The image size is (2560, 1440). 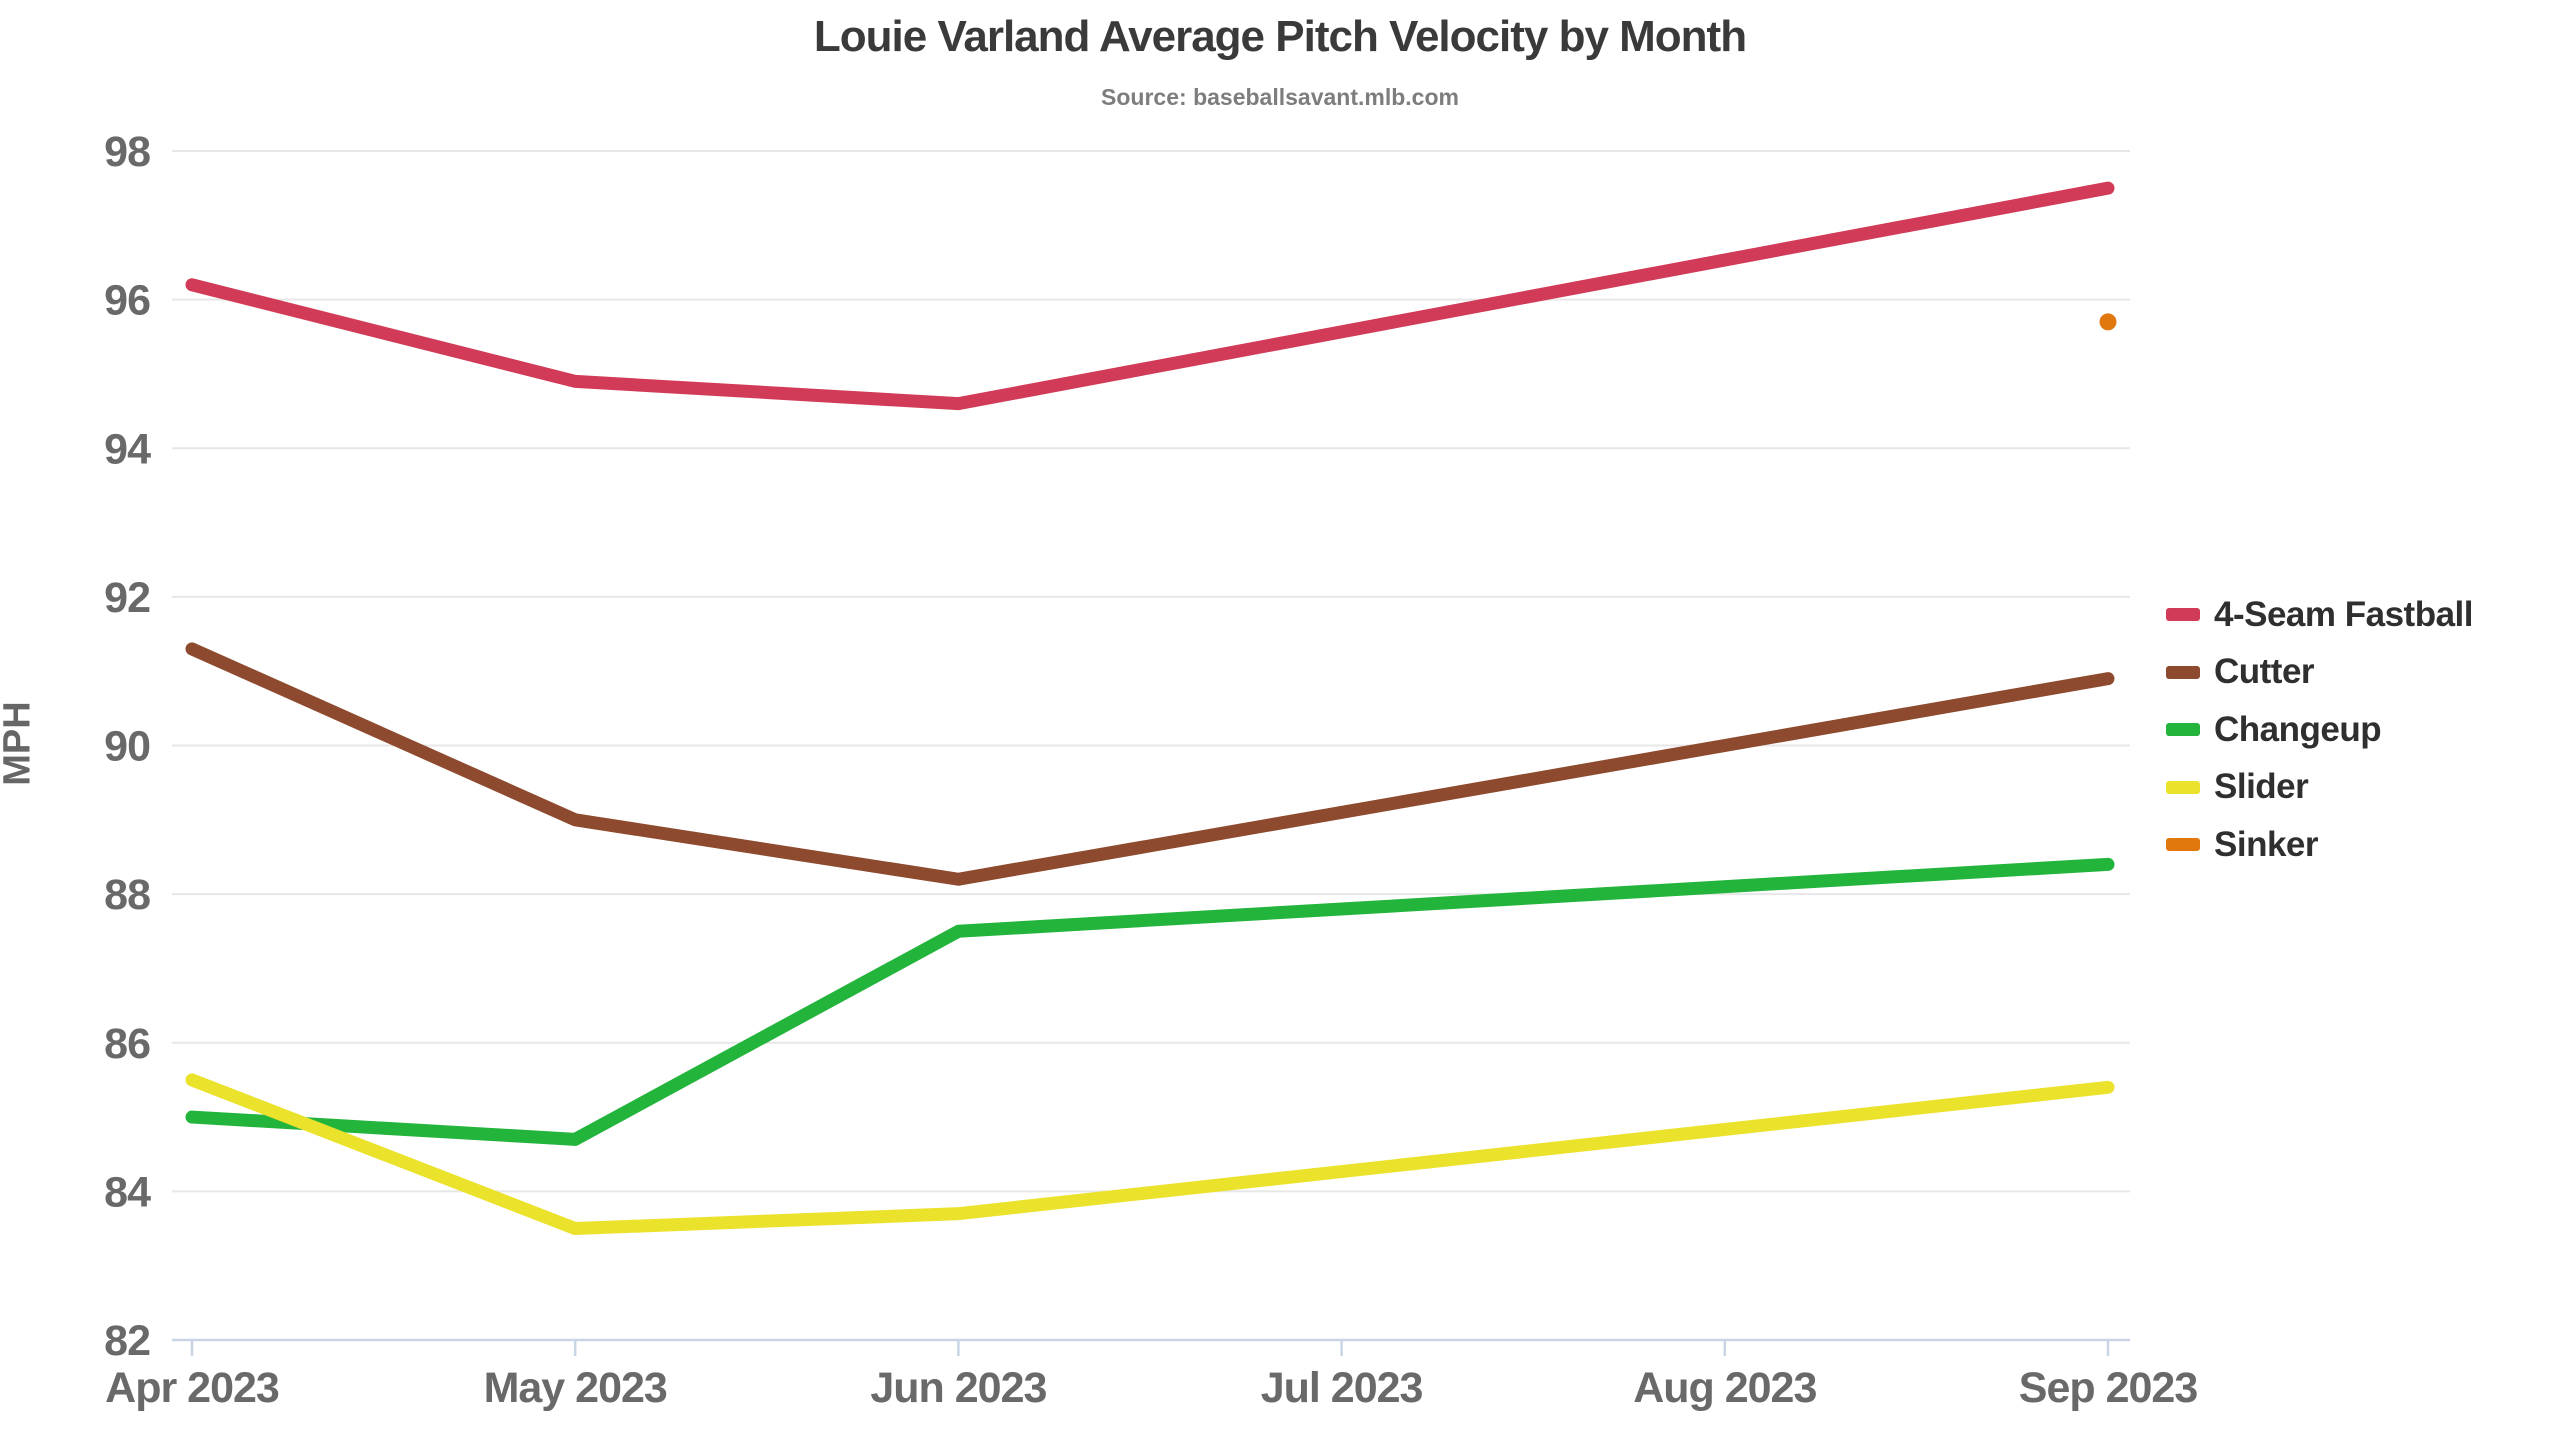 What do you see at coordinates (1342, 1388) in the screenshot?
I see `x-tick-label: Jul 2023` at bounding box center [1342, 1388].